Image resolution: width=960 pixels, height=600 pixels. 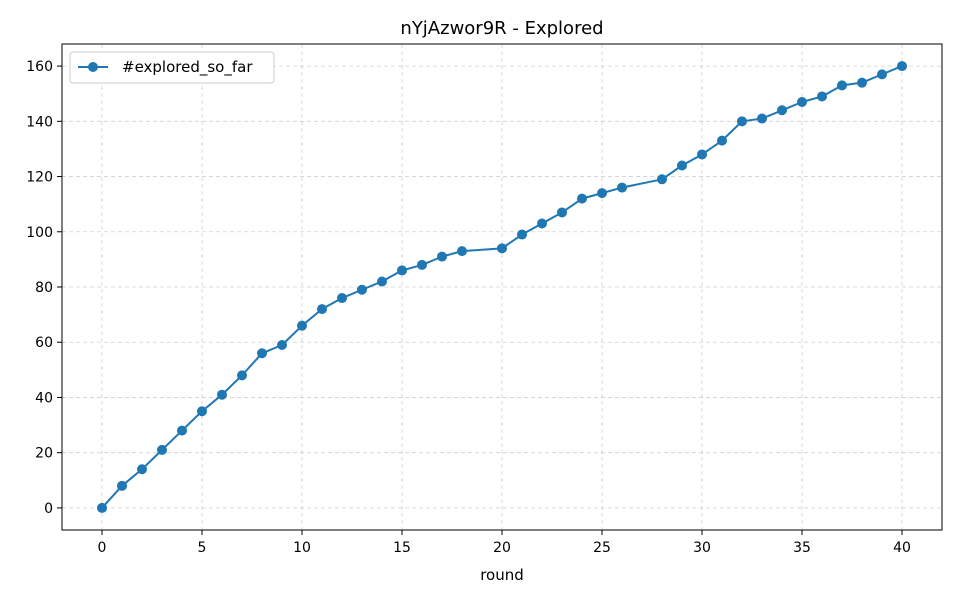 I want to click on x-tick-label: 5, so click(x=202, y=548).